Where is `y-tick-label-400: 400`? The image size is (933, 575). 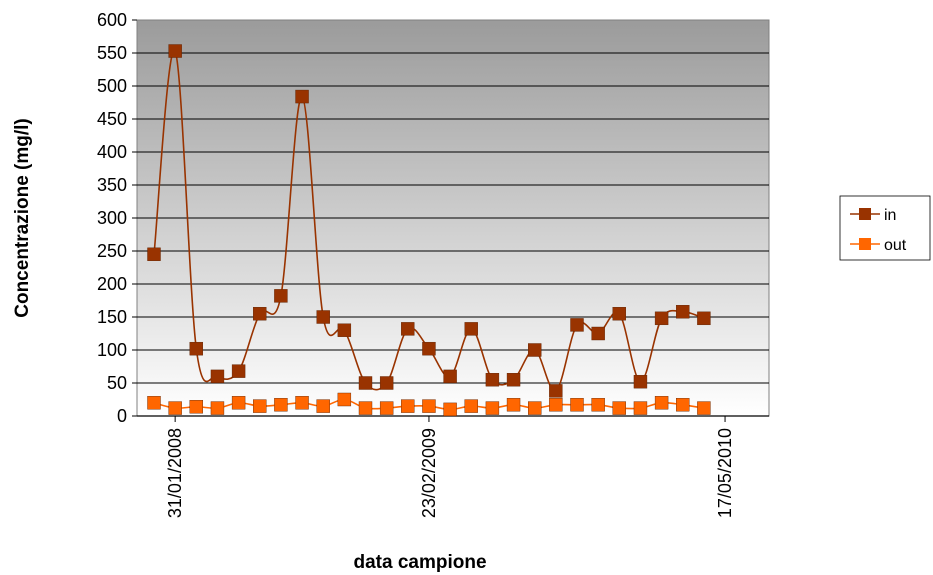 y-tick-label-400: 400 is located at coordinates (112, 152).